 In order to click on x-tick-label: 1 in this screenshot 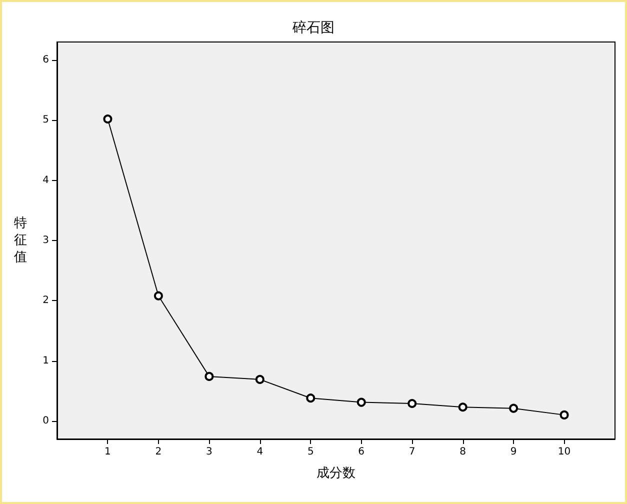, I will do `click(107, 452)`.